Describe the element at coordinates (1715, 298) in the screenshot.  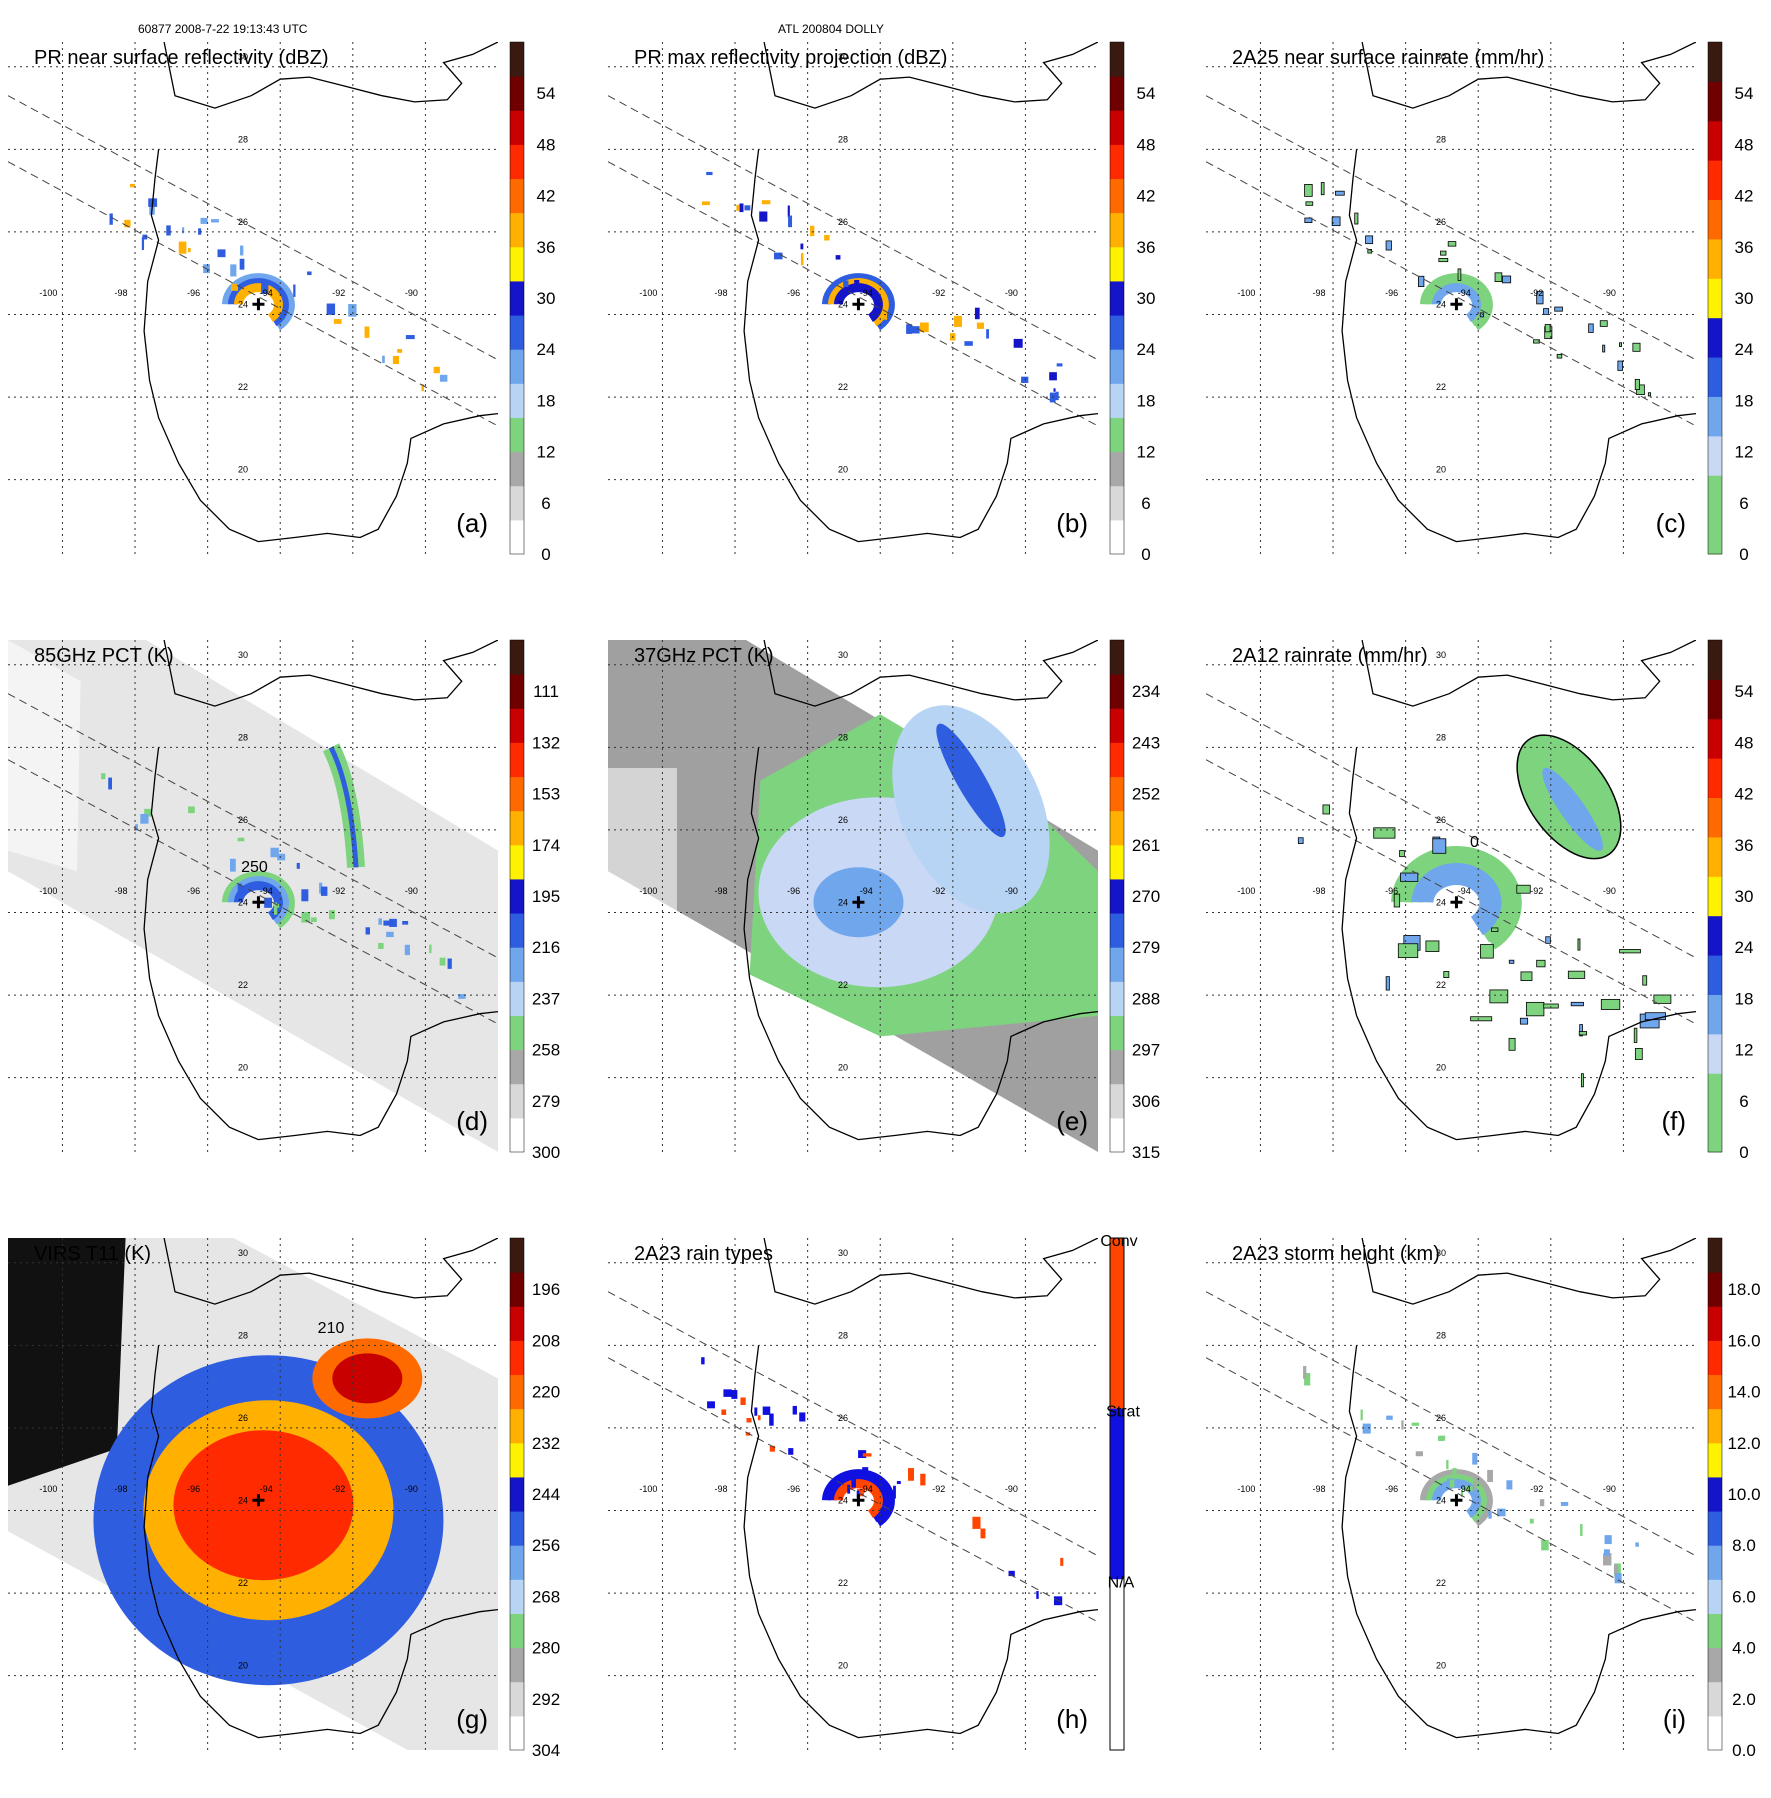
I see `colorbar-frame` at that location.